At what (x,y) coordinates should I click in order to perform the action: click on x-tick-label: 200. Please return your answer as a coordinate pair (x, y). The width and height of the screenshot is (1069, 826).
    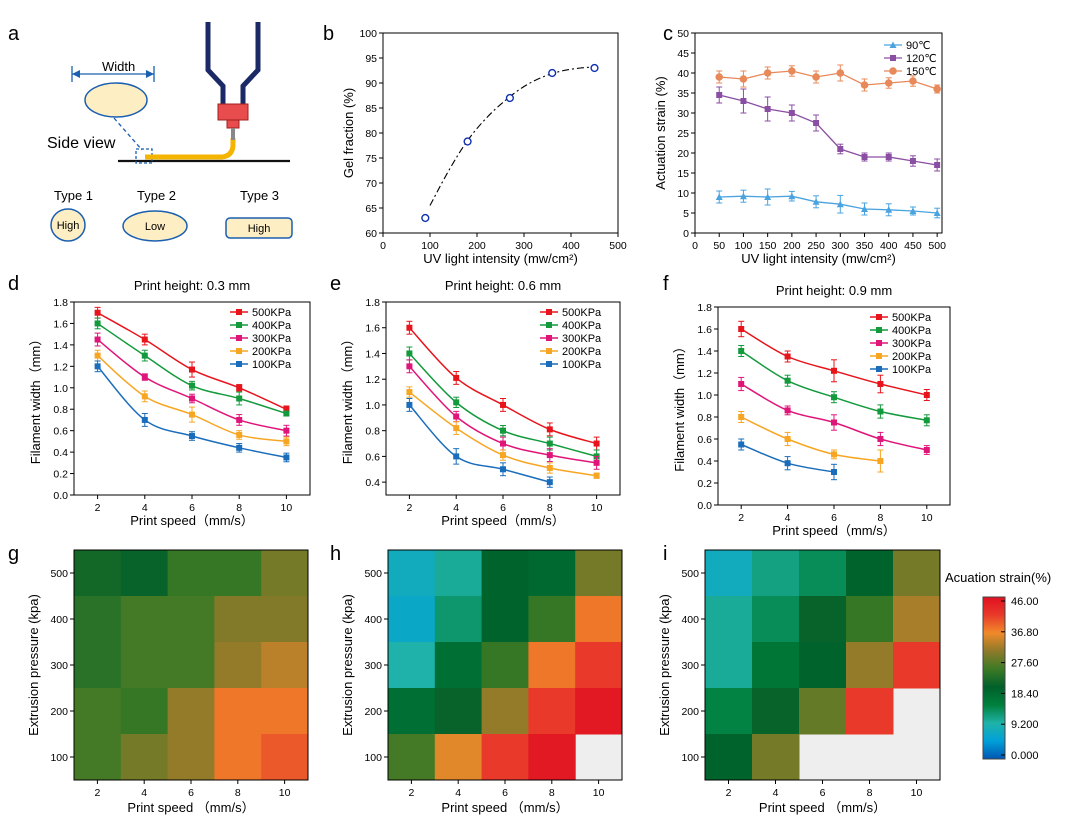
    Looking at the image, I should click on (477, 246).